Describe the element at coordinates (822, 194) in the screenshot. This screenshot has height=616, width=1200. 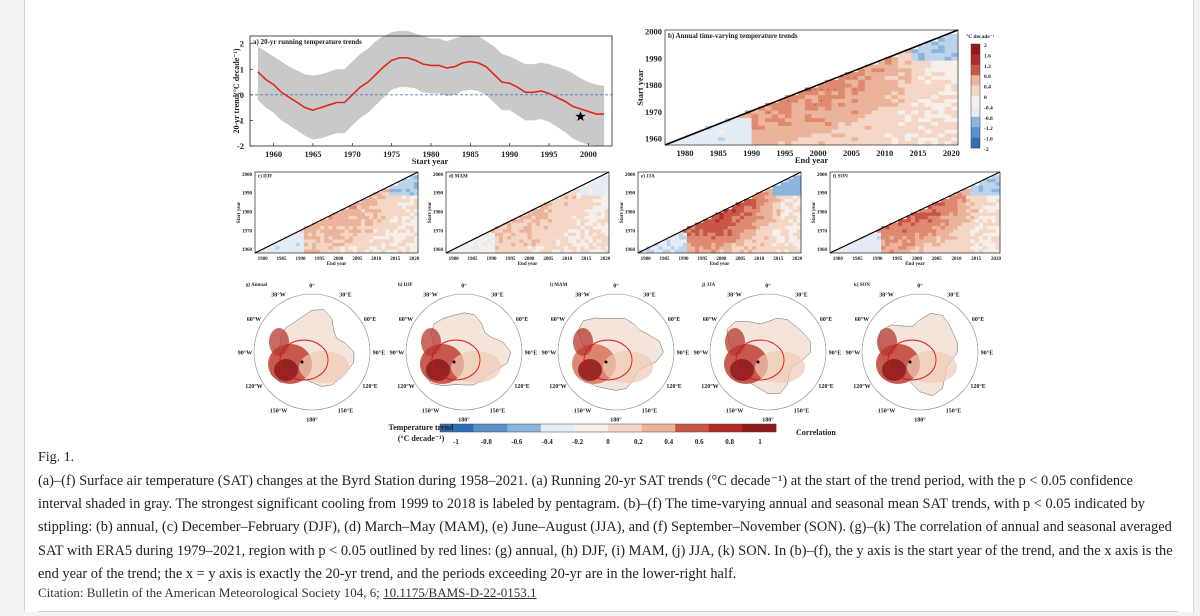
I see `y-tick-label: 1990` at that location.